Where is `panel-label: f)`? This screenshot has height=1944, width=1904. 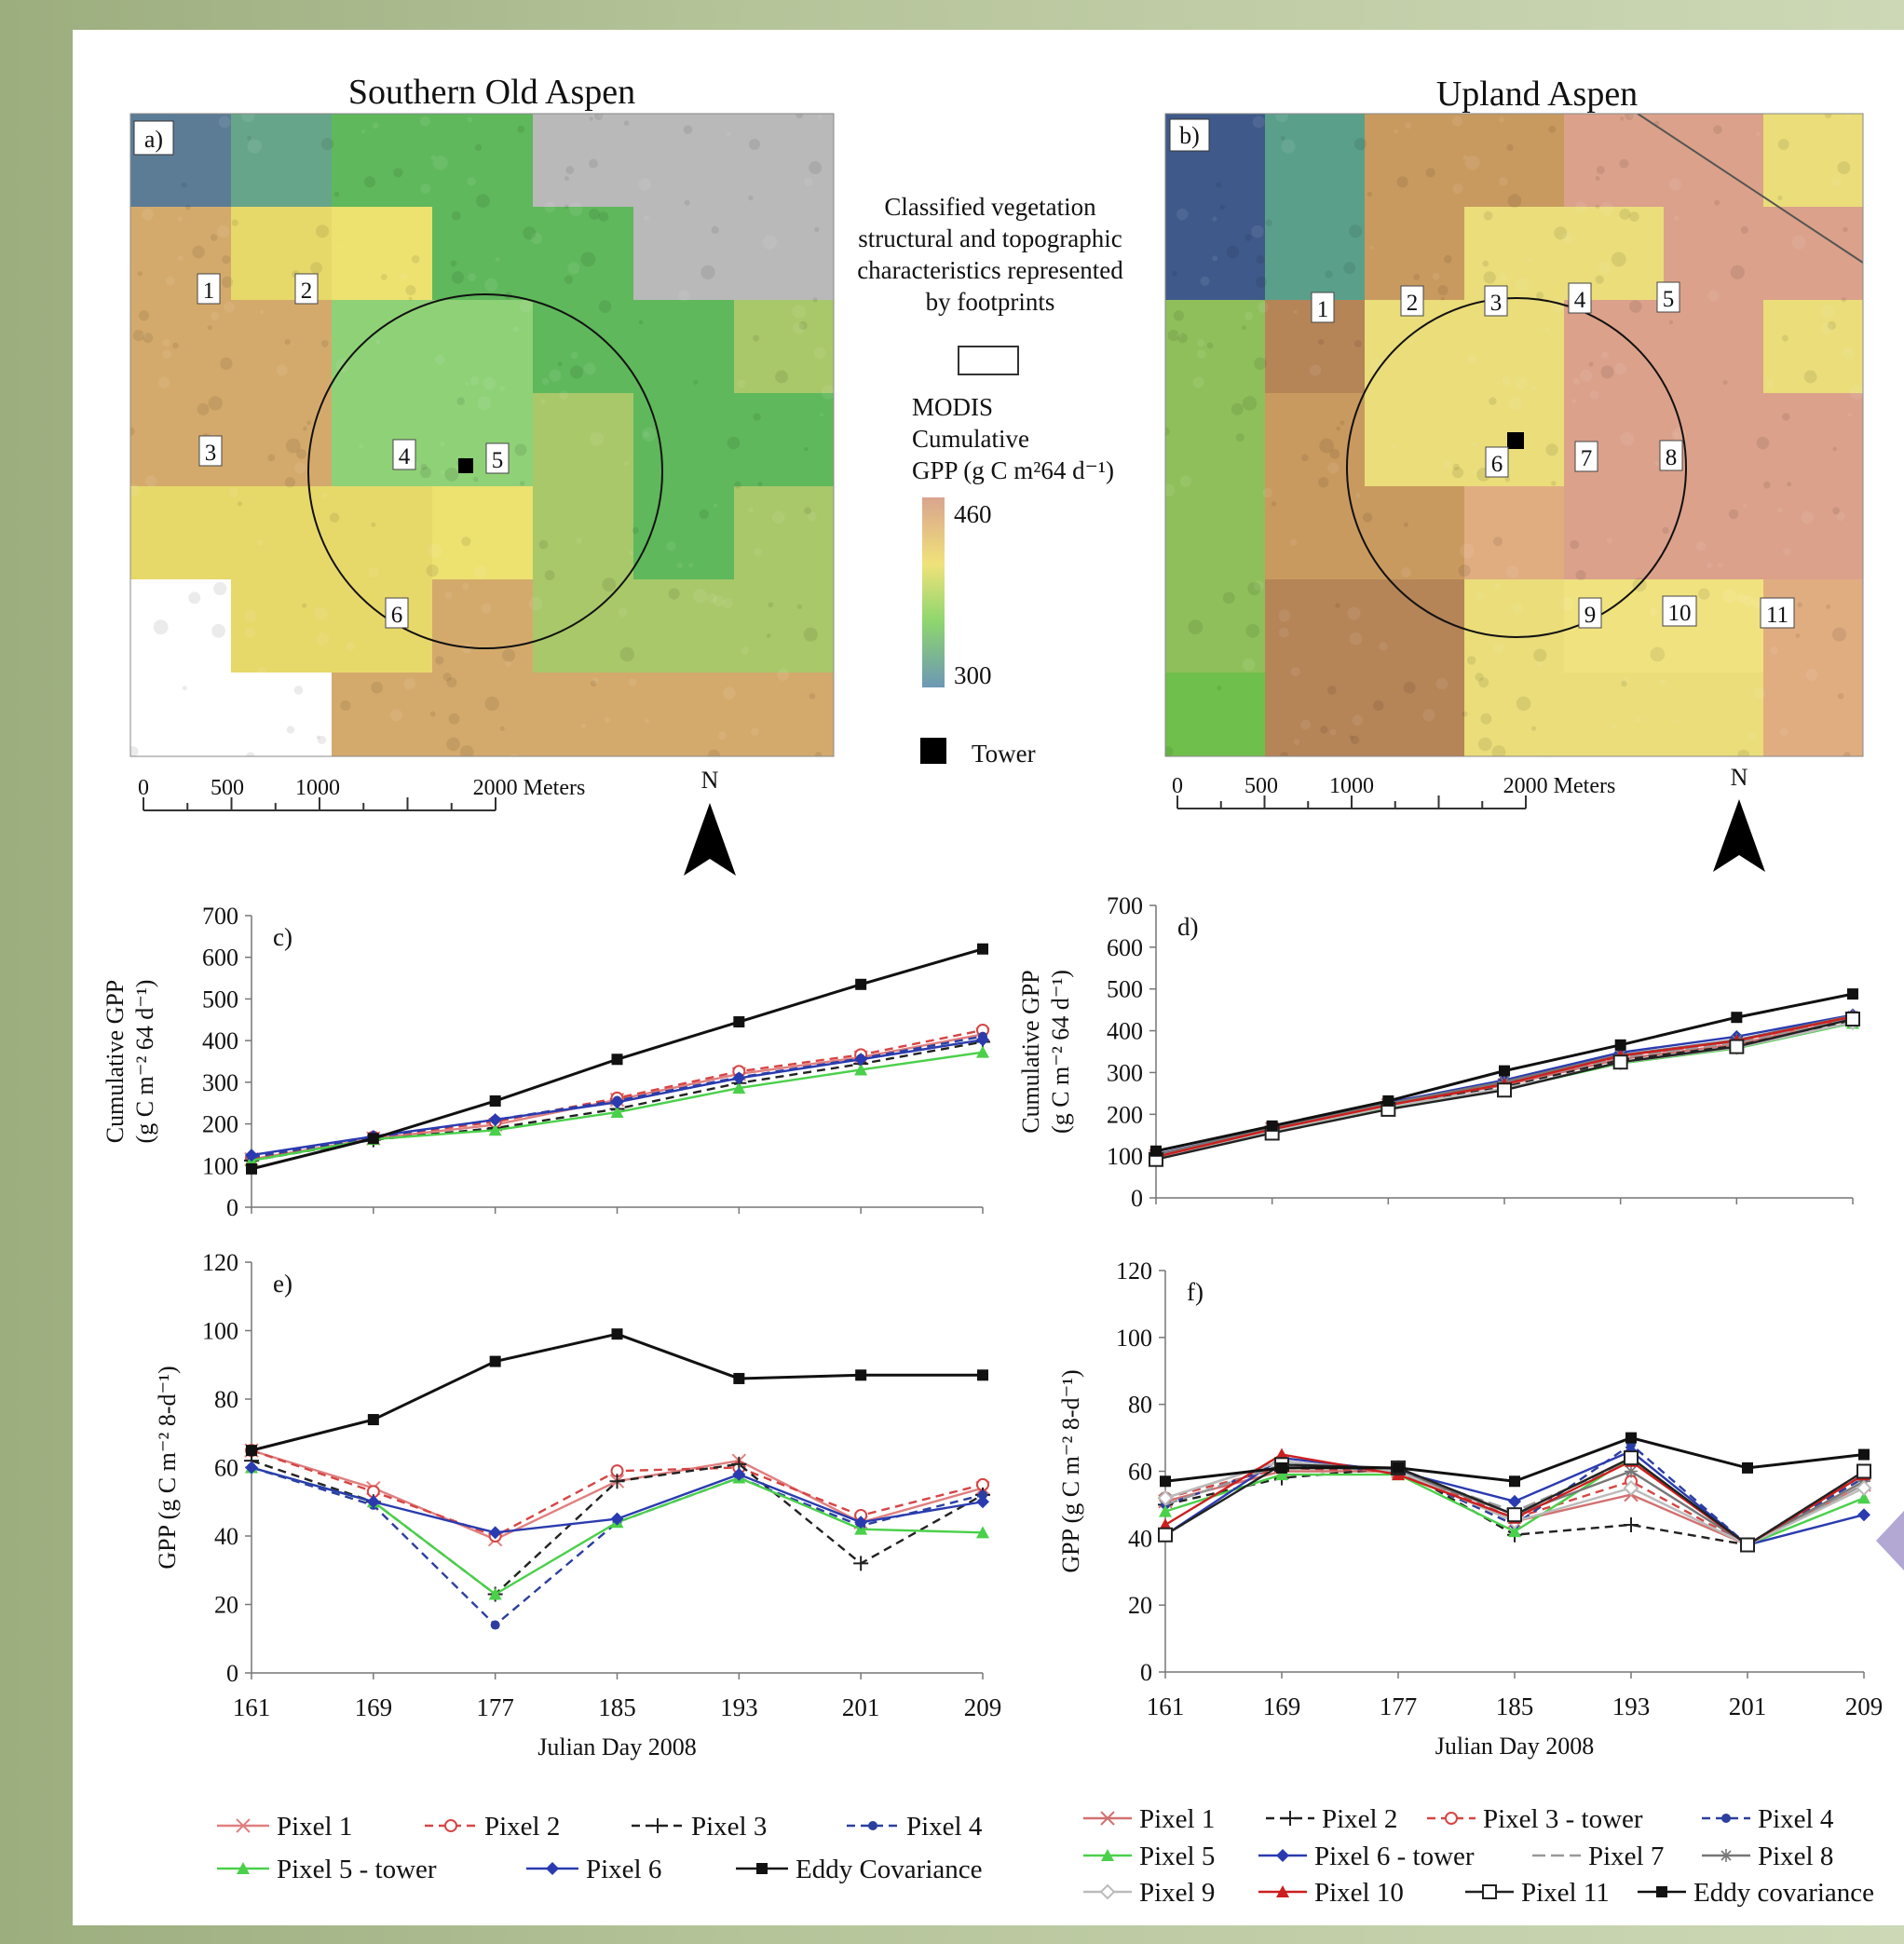
panel-label: f) is located at coordinates (1195, 1292).